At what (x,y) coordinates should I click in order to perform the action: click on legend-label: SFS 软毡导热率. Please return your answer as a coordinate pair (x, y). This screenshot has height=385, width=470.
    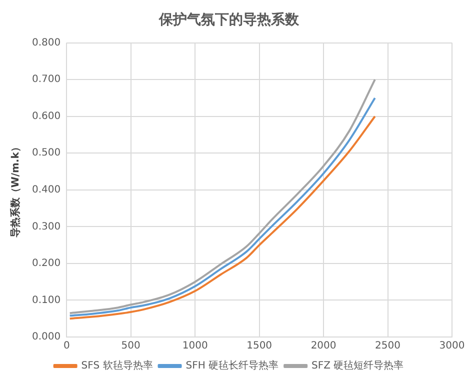
    Looking at the image, I should click on (117, 366).